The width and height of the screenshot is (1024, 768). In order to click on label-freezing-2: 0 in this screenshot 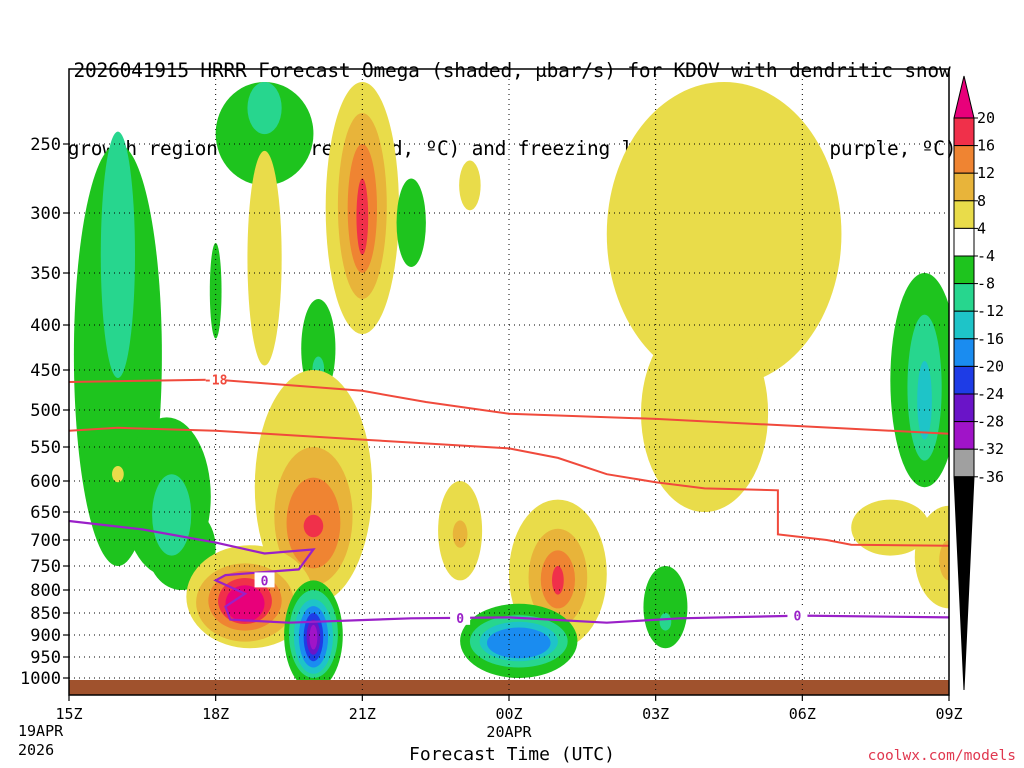, I will do `click(460, 619)`.